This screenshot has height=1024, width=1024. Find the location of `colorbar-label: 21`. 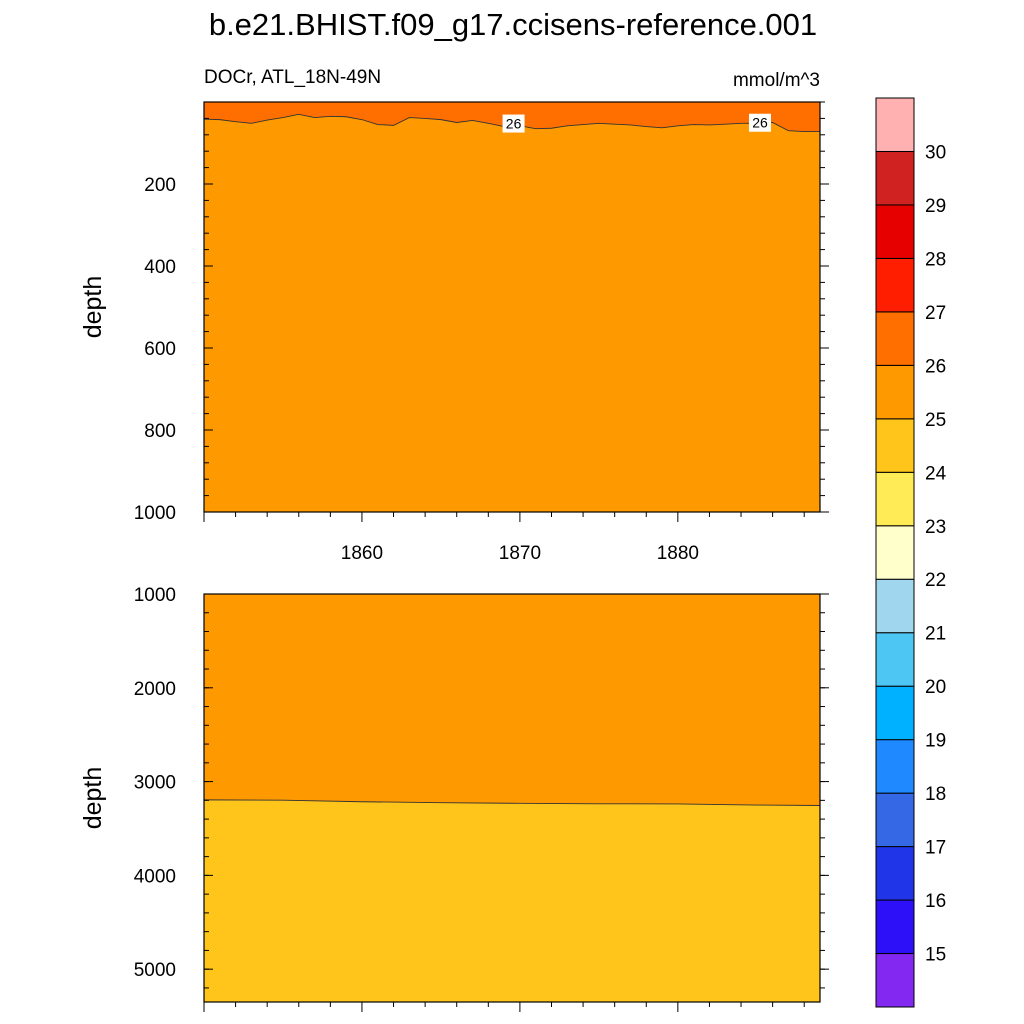

colorbar-label: 21 is located at coordinates (935, 634).